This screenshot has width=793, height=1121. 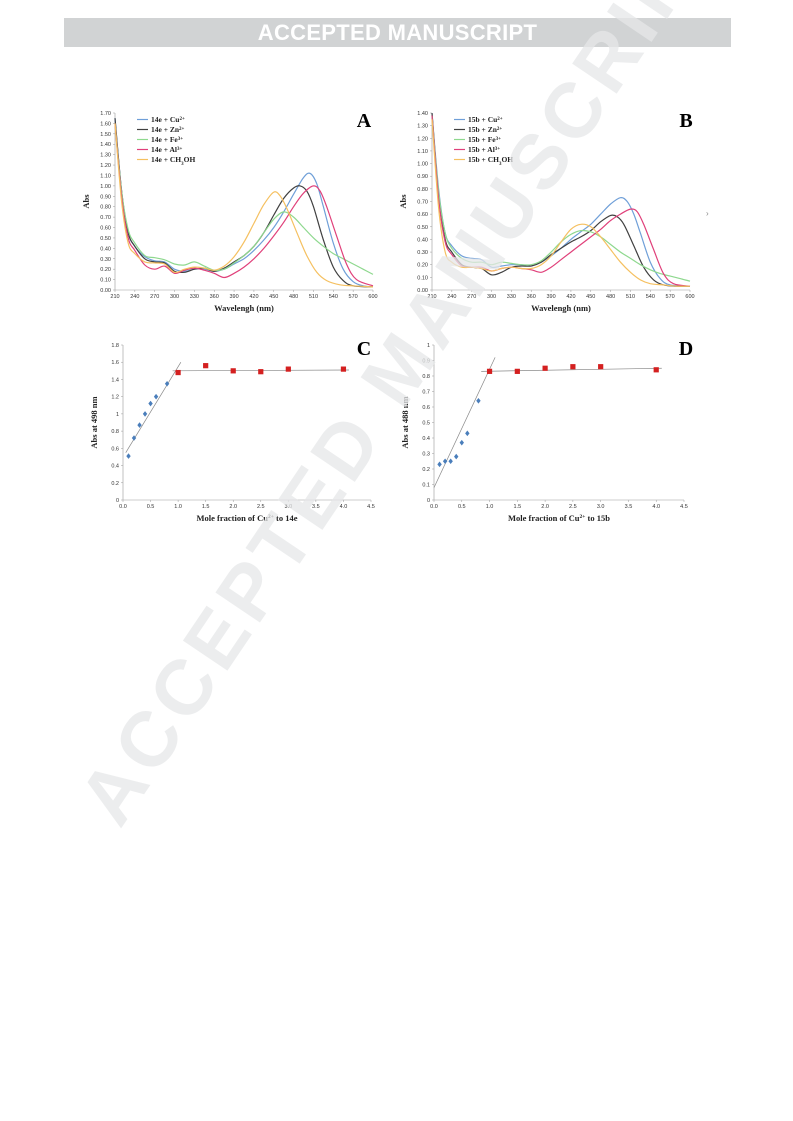 What do you see at coordinates (246, 518) in the screenshot?
I see `x-axis-title: Mole fraction of Cu2+ to 14e` at bounding box center [246, 518].